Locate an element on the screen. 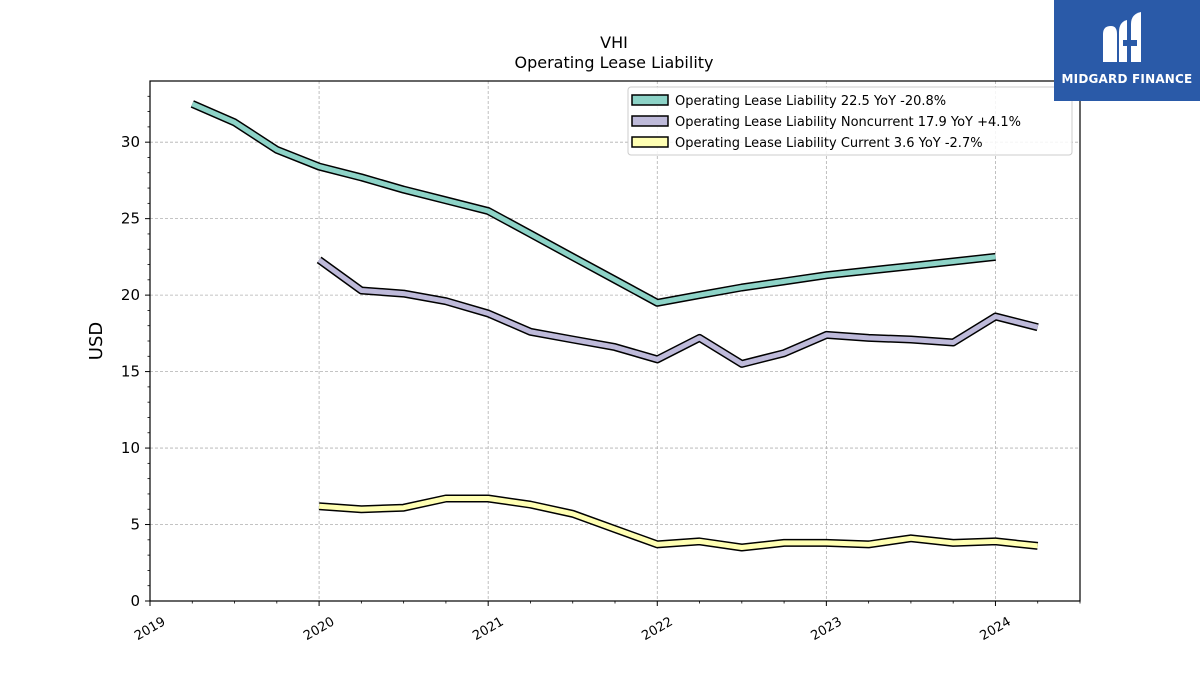 The height and width of the screenshot is (675, 1200). y-tick-label: 10 is located at coordinates (130, 448).